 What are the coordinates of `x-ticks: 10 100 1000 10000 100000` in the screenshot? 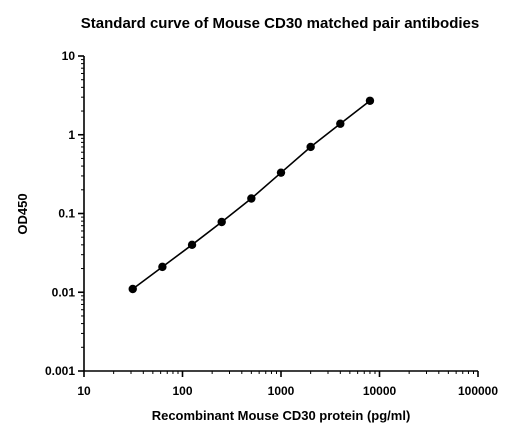 It's located at (287, 384).